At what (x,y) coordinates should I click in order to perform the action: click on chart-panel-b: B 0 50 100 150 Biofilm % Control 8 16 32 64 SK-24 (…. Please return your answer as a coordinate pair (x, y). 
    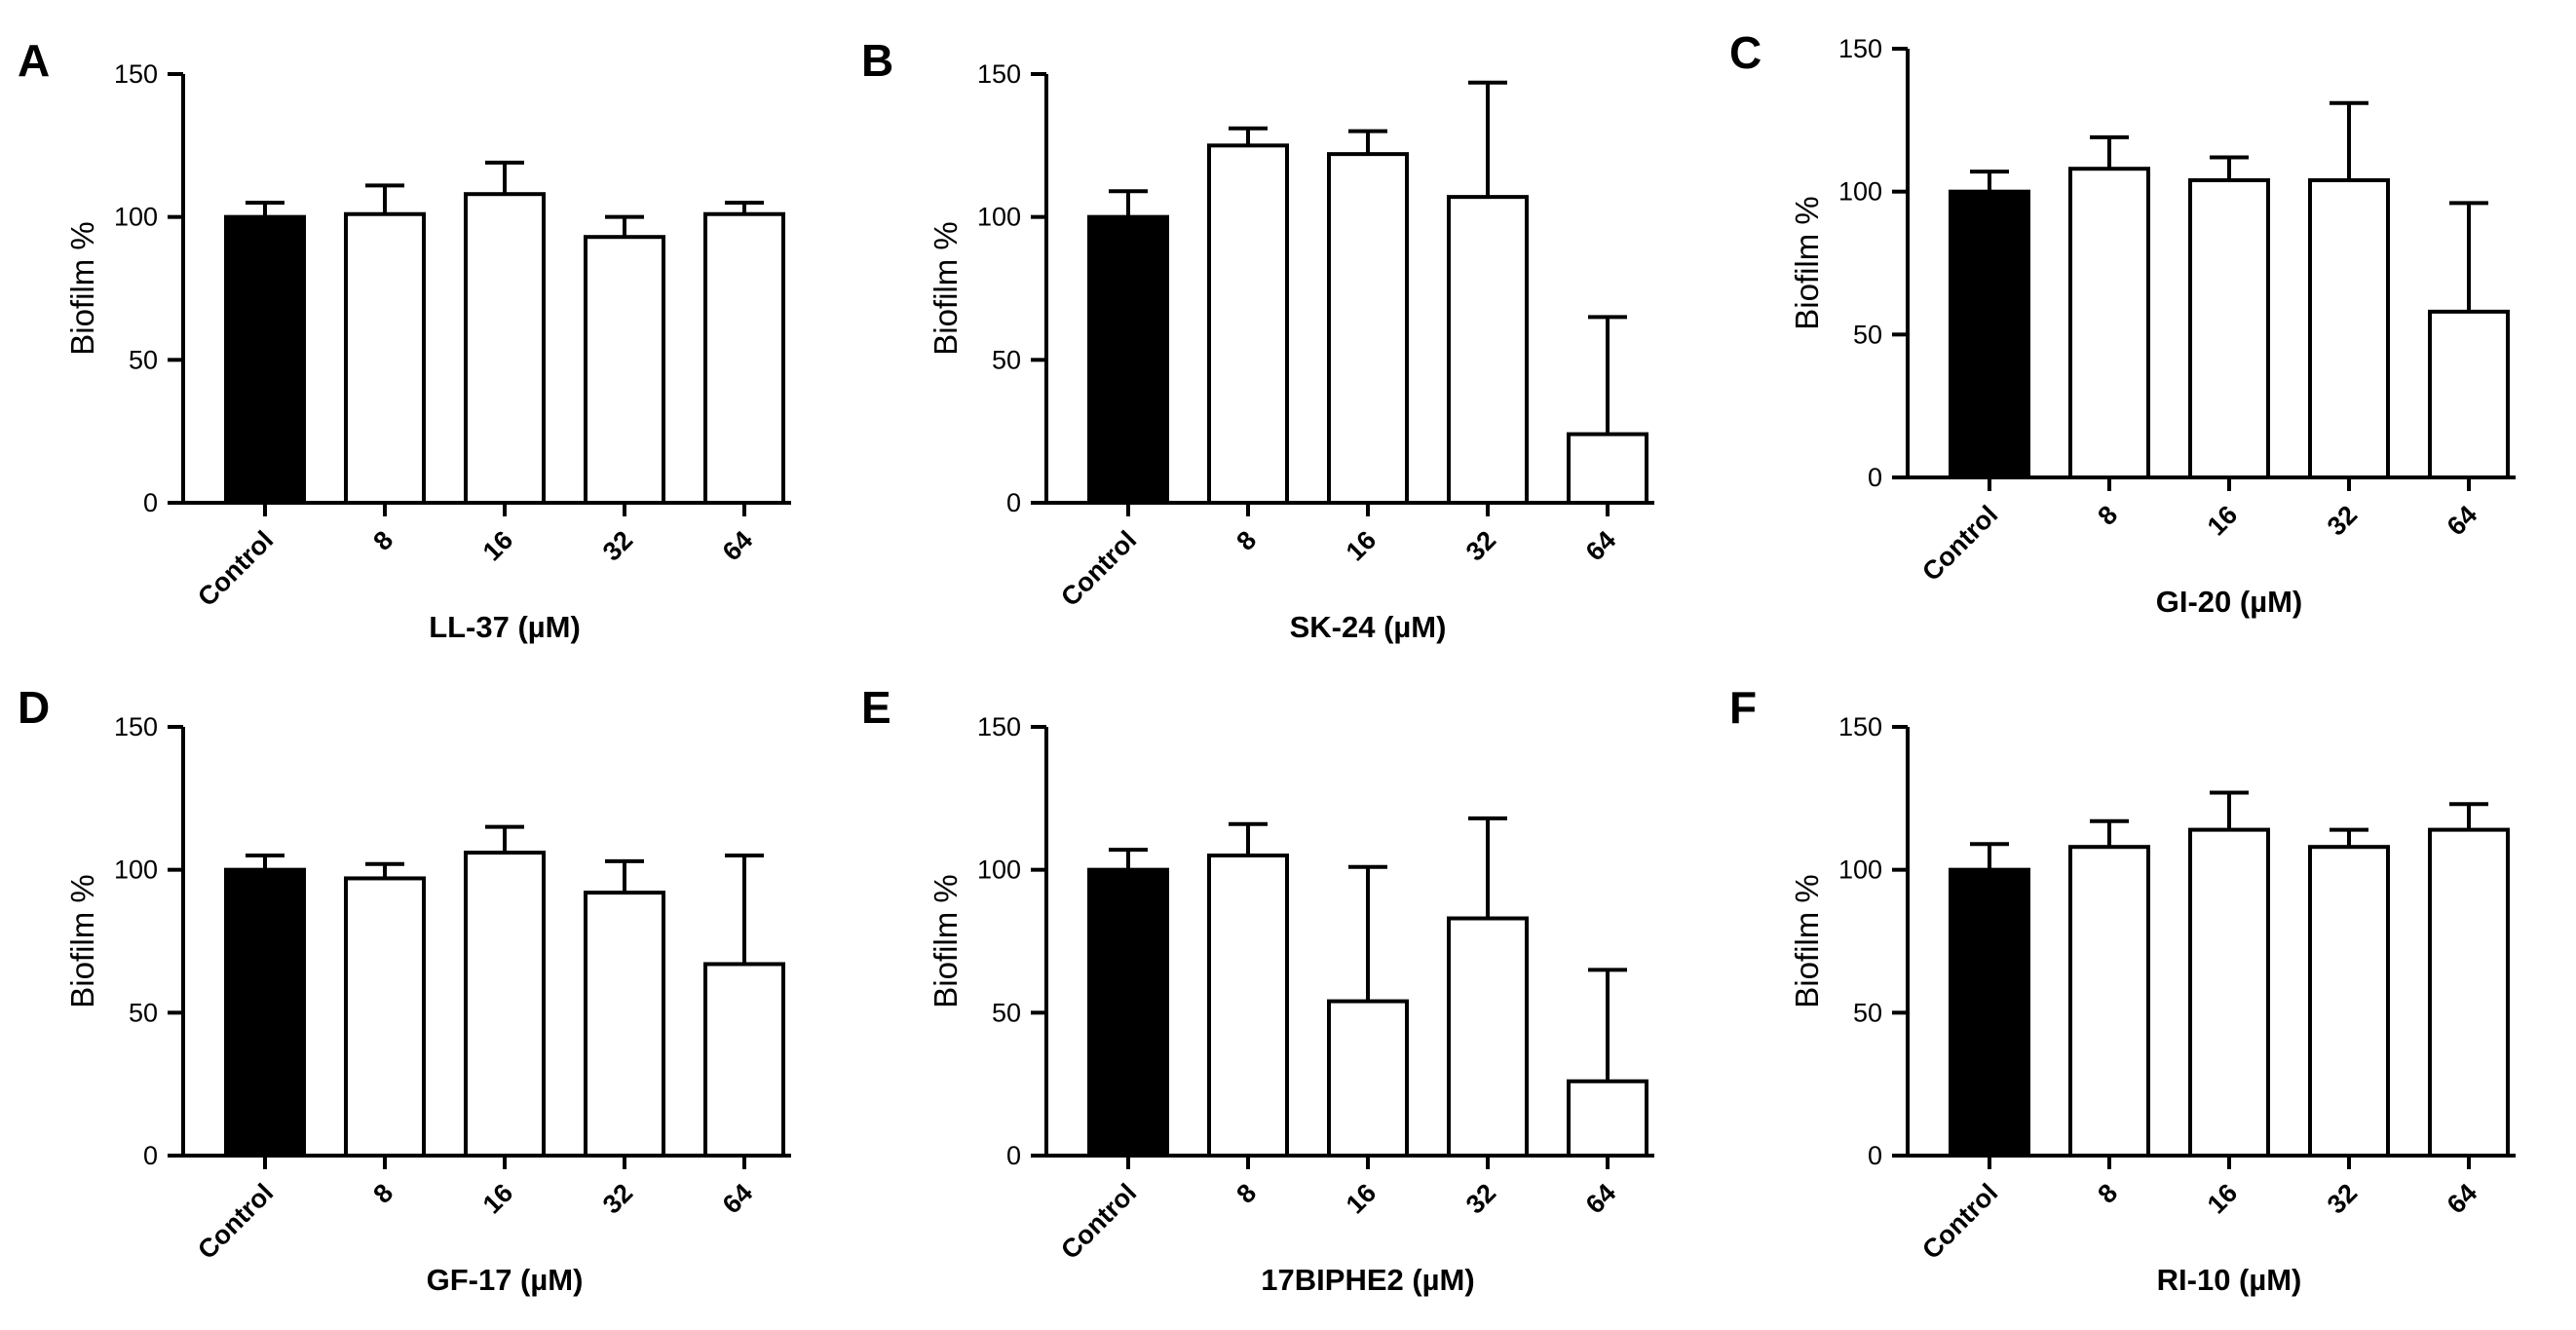
    Looking at the image, I should click on (1257, 340).